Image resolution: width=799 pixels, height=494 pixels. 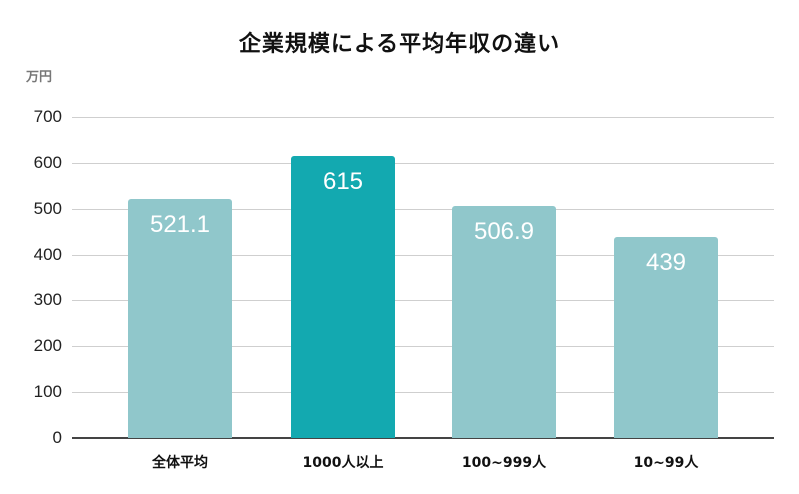 I want to click on bar-value-label: 521.1, so click(x=180, y=225).